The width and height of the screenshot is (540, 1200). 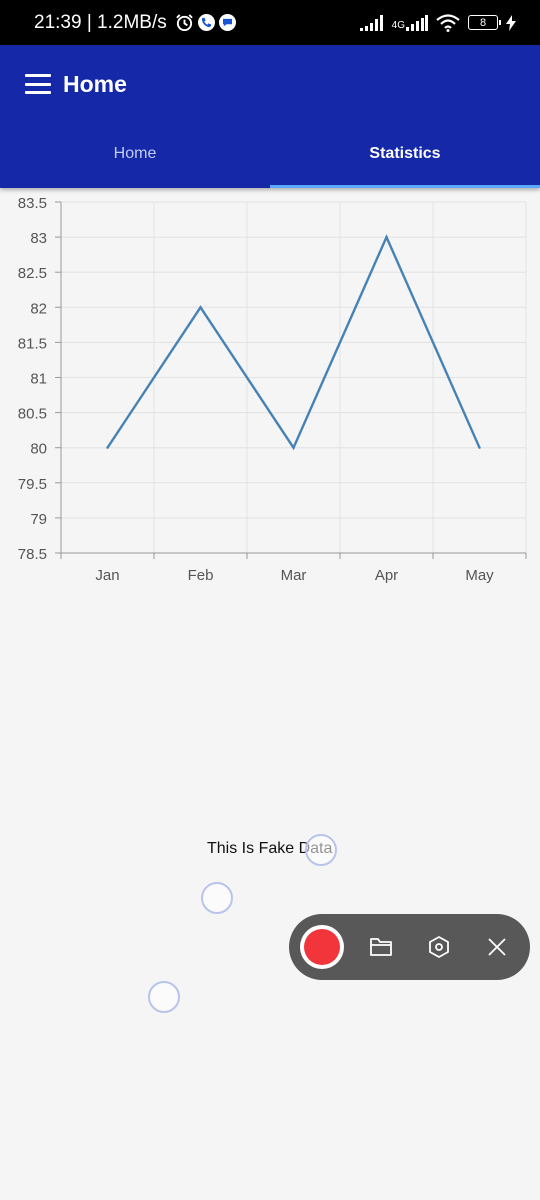 I want to click on signal-icon, so click(x=371, y=22).